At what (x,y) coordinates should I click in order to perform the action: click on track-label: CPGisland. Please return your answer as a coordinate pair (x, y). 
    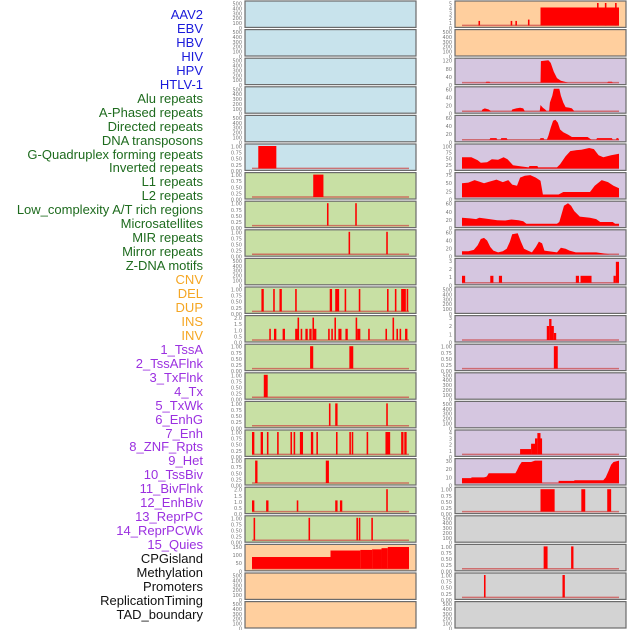
    Looking at the image, I should click on (171, 559).